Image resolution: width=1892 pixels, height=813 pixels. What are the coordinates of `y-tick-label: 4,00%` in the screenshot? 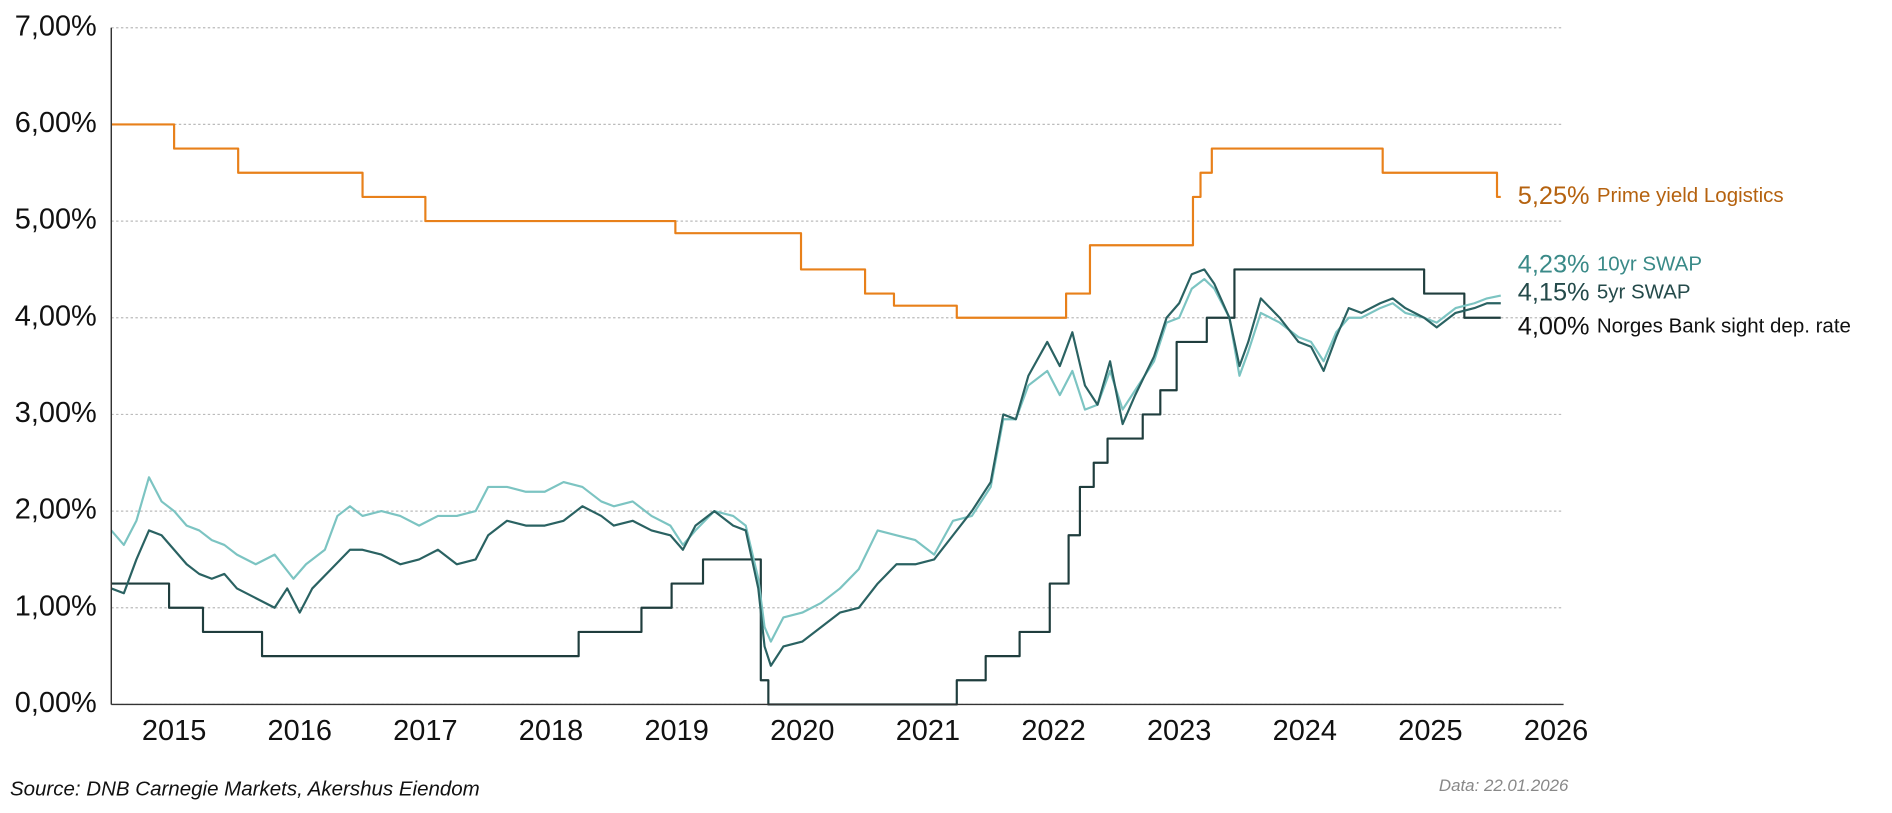 It's located at (56, 316).